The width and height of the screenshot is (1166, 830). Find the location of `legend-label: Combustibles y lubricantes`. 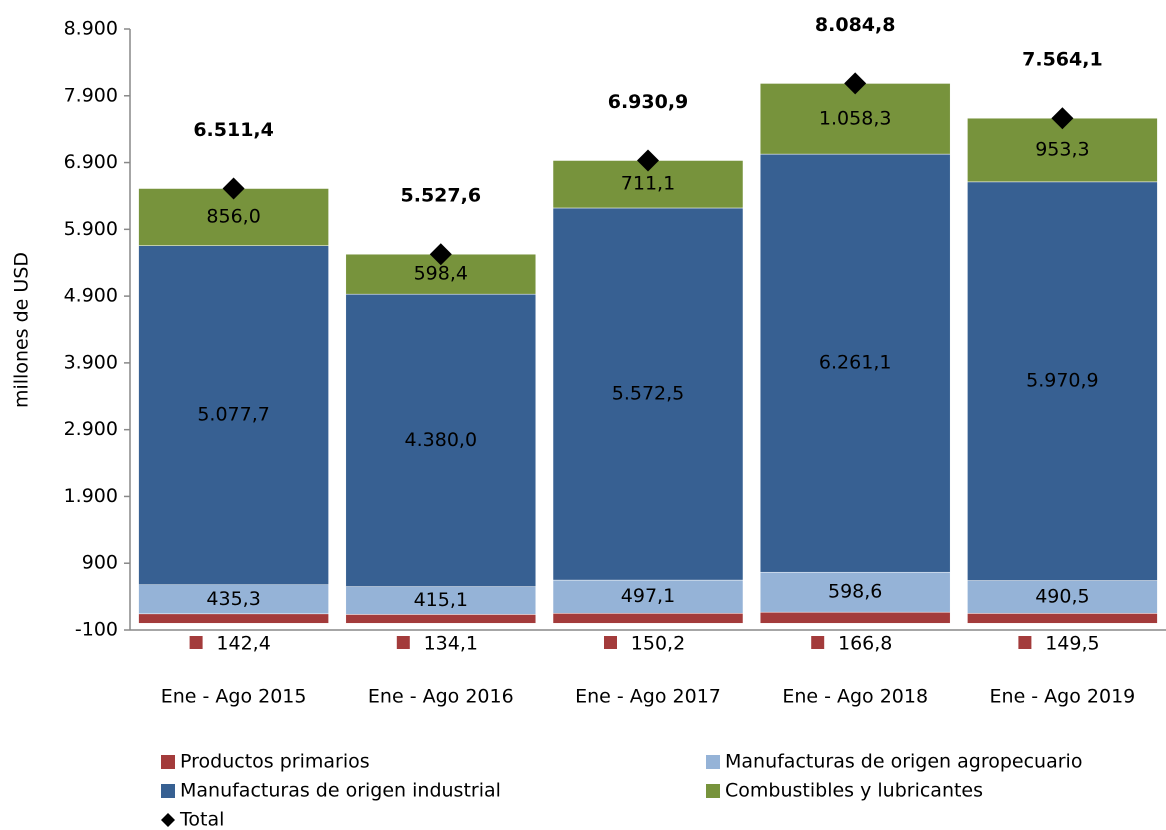

legend-label: Combustibles y lubricantes is located at coordinates (854, 791).